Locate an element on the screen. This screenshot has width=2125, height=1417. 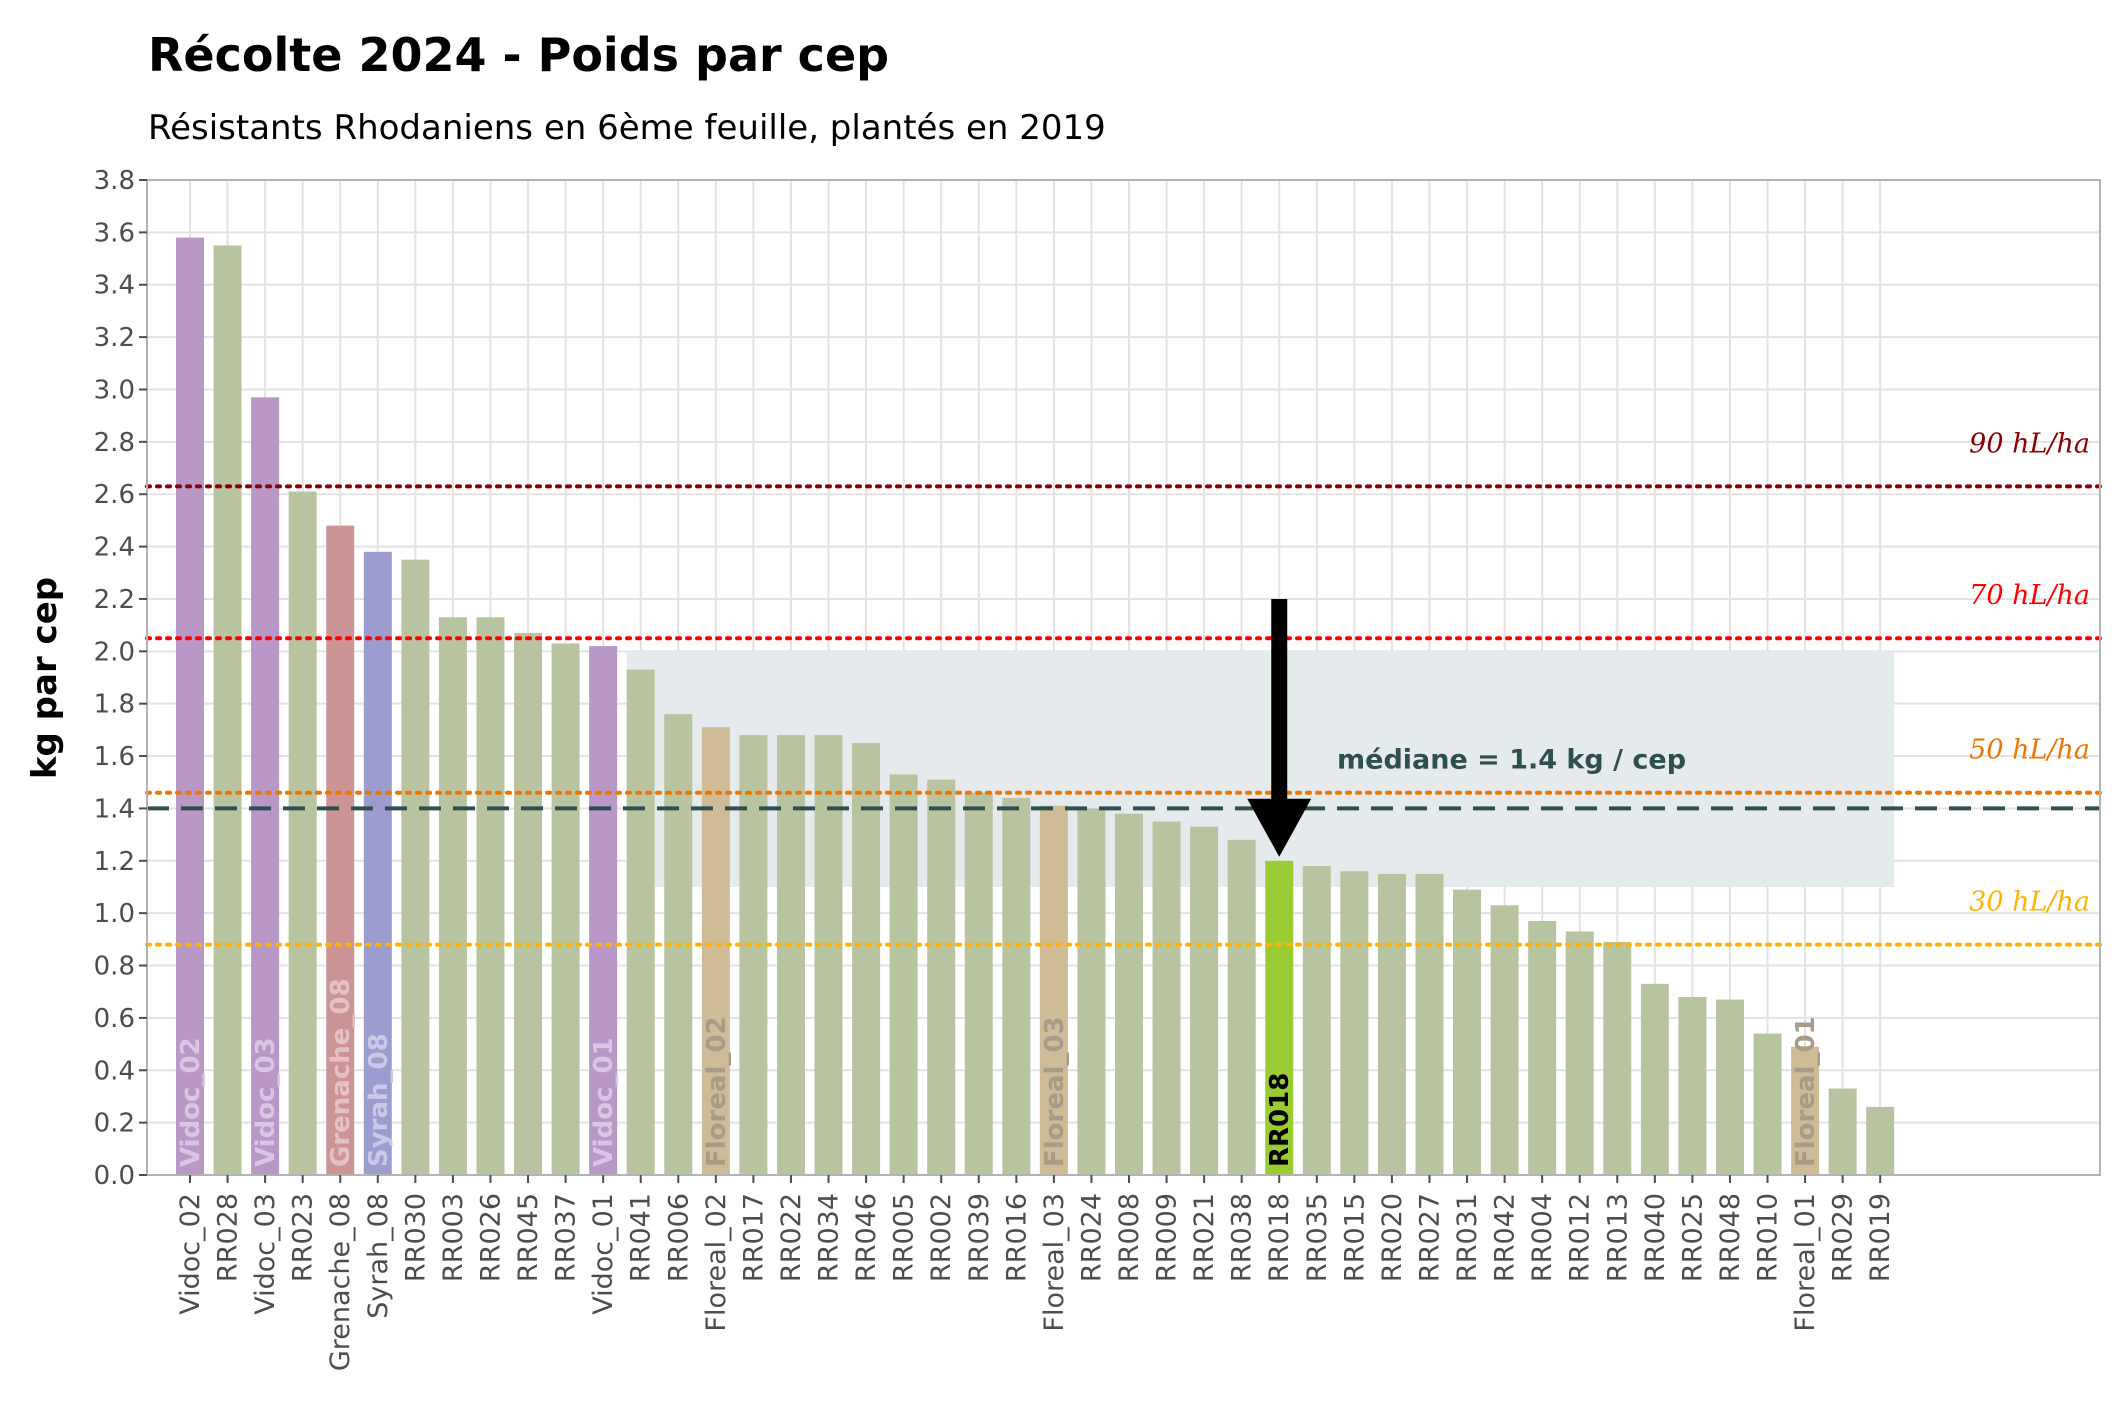
x-tick-label: RR016 is located at coordinates (1016, 1237).